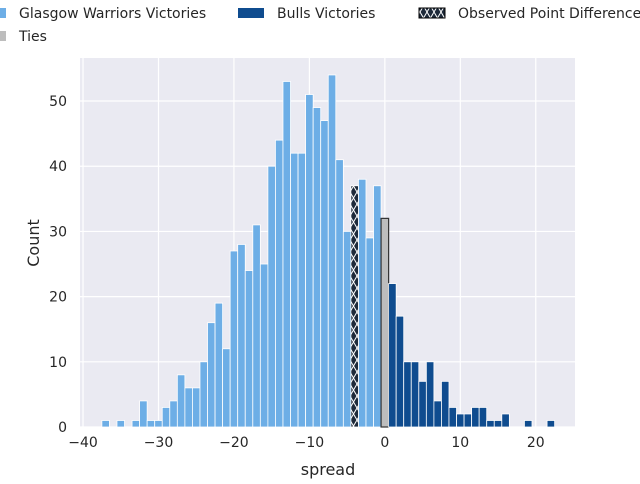 This screenshot has width=640, height=484. I want to click on legend-label: Ties, so click(32, 37).